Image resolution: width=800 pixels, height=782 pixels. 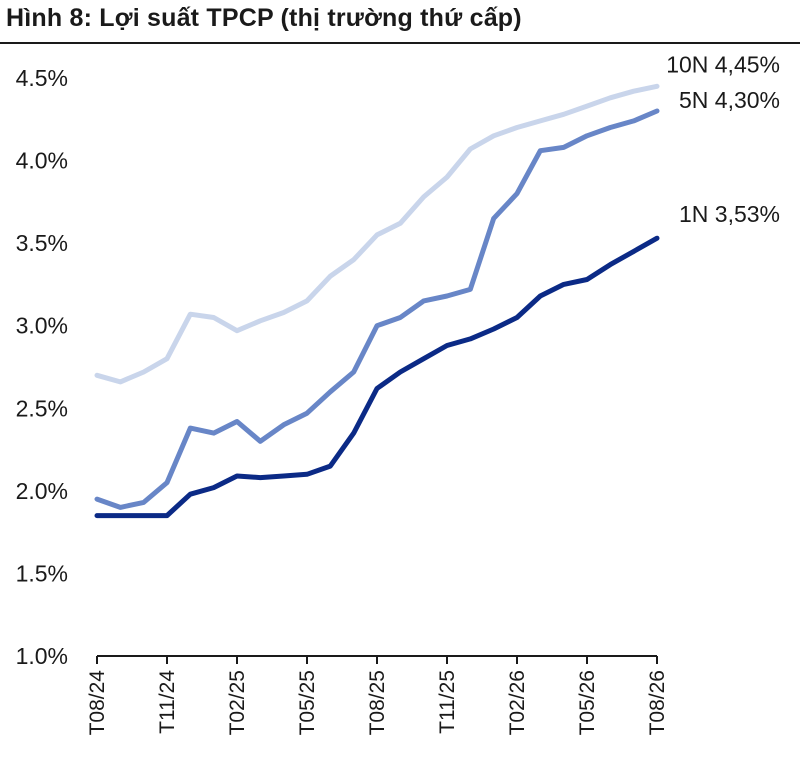 What do you see at coordinates (400, 43) in the screenshot?
I see `title-underline` at bounding box center [400, 43].